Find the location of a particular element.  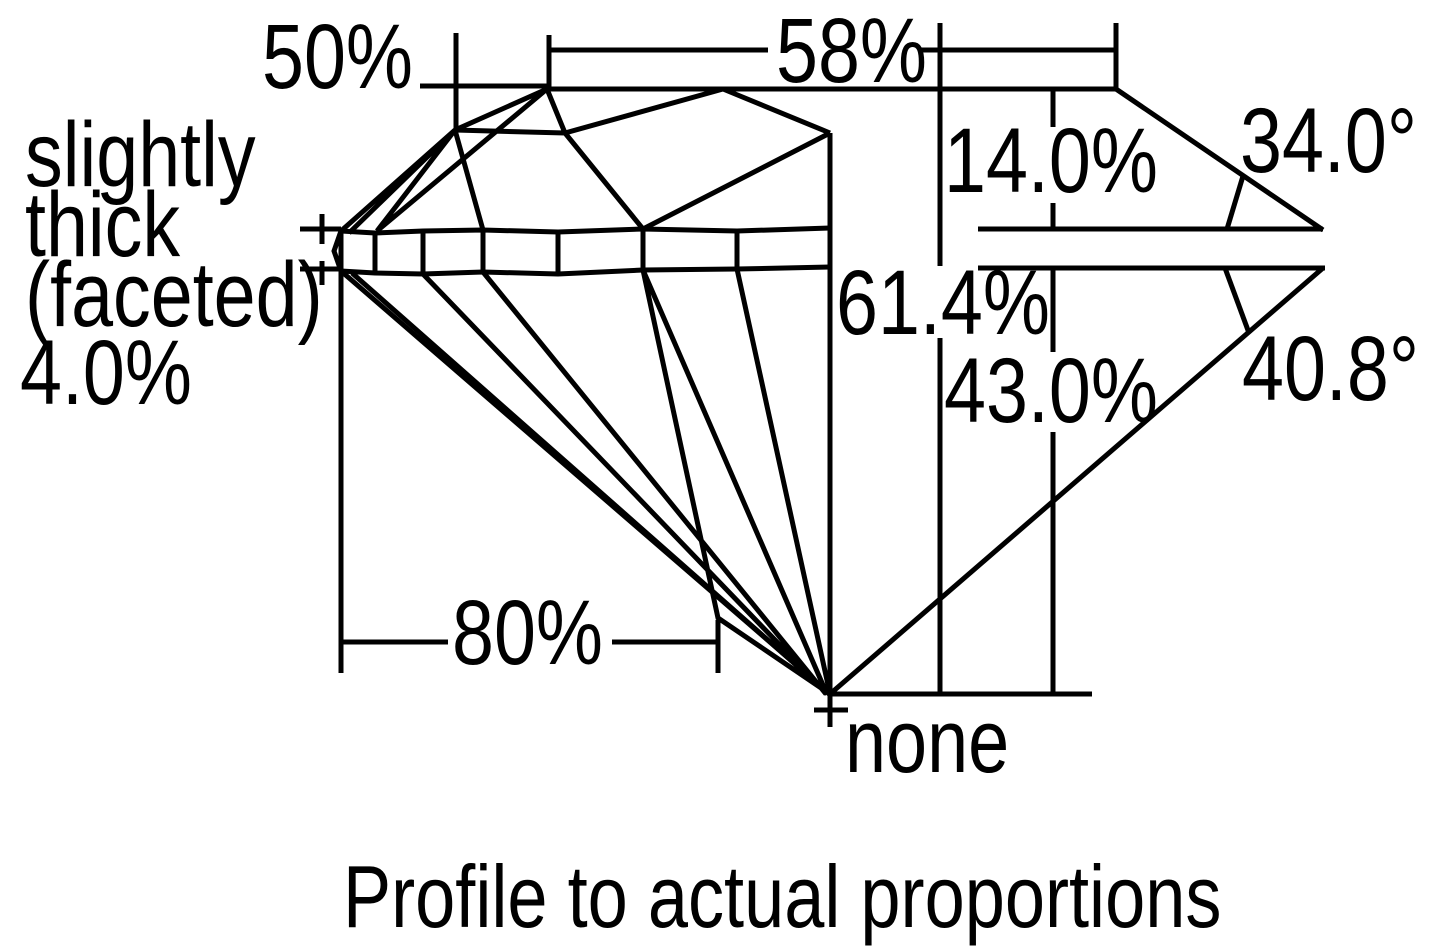

girdle-facet-edges is located at coordinates (539, 251).